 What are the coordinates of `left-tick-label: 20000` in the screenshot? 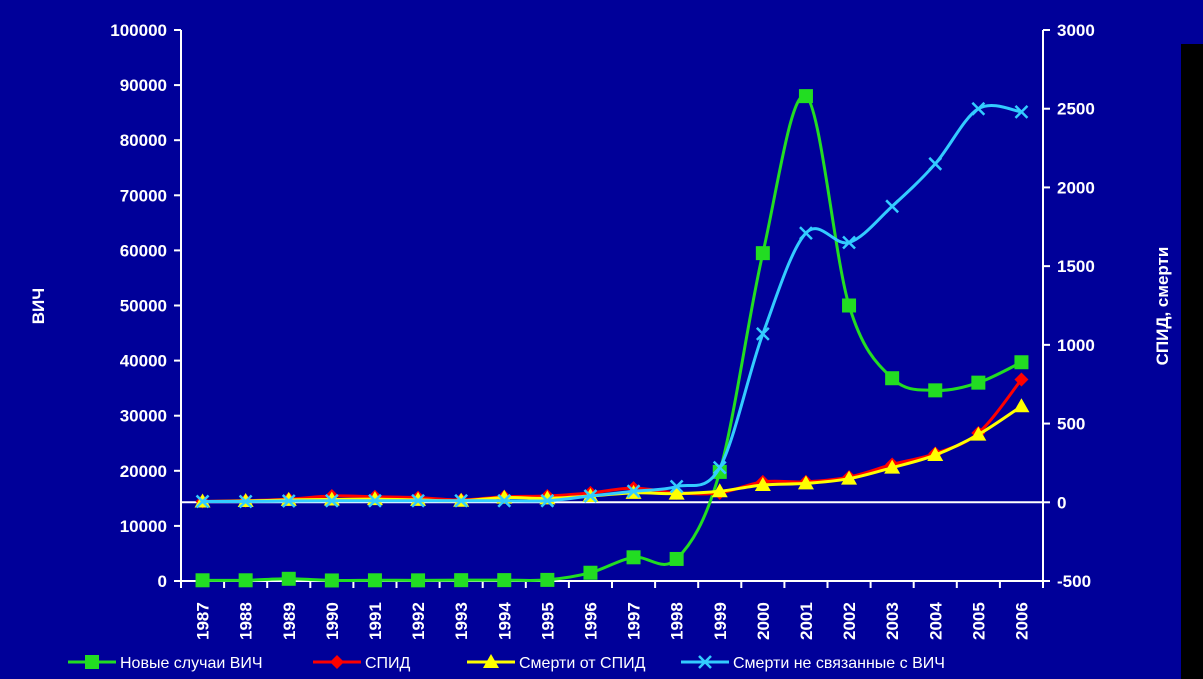 It's located at (143, 471).